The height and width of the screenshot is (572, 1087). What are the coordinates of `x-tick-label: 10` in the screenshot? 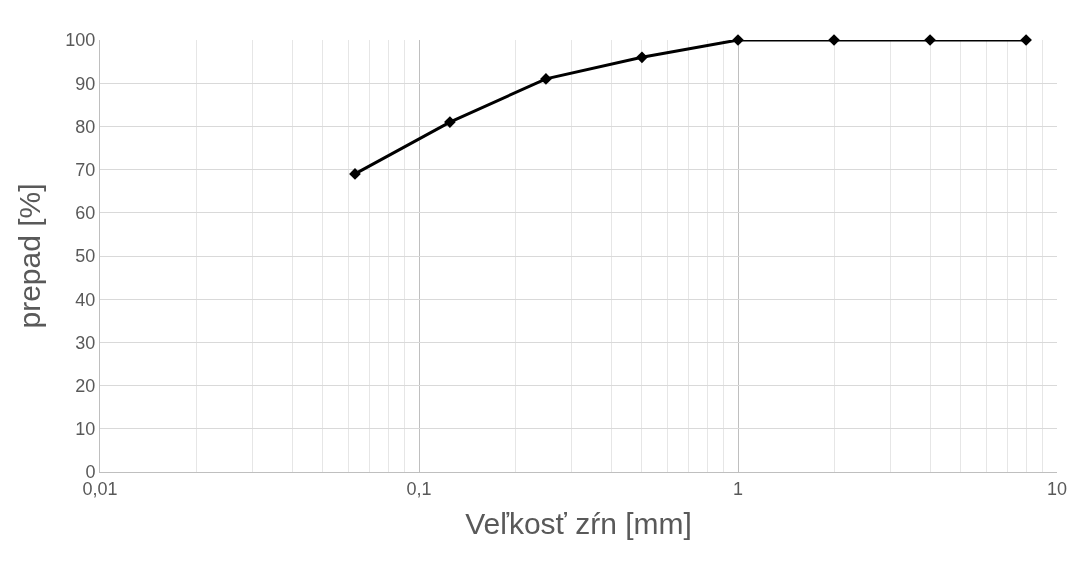 It's located at (1057, 488).